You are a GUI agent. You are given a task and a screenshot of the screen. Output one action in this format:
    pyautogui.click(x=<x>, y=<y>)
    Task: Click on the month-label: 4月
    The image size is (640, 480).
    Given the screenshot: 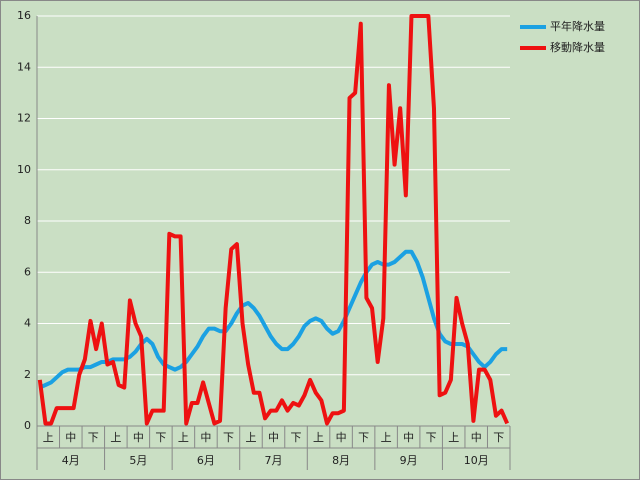 What is the action you would take?
    pyautogui.click(x=71, y=460)
    